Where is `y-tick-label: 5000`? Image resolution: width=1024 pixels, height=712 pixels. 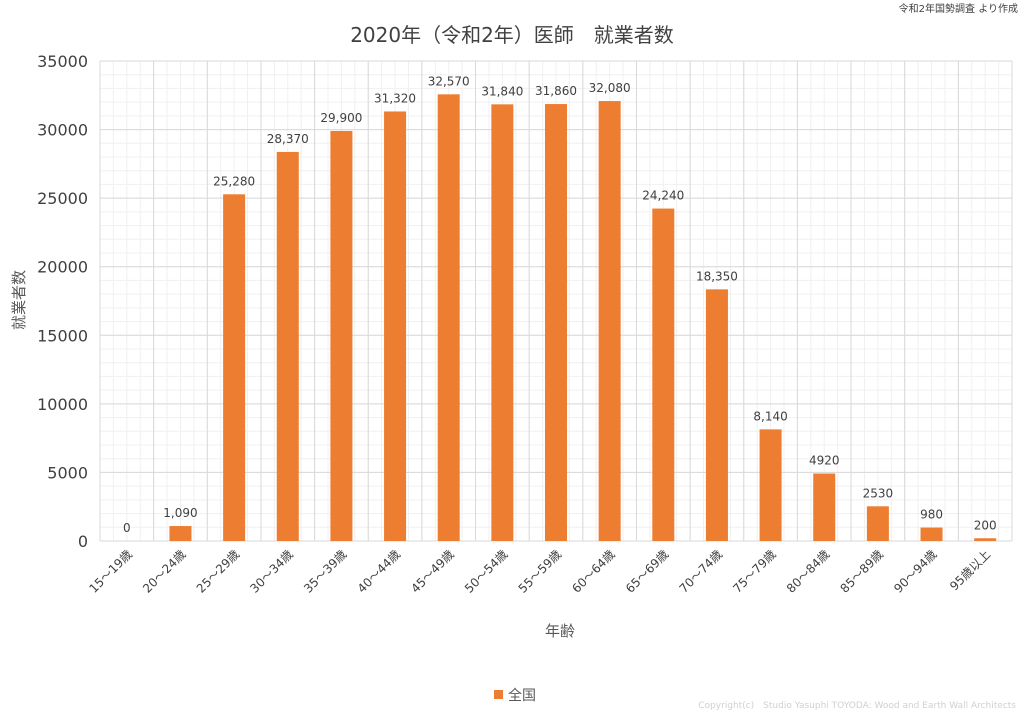
y-tick-label: 5000 is located at coordinates (67, 472).